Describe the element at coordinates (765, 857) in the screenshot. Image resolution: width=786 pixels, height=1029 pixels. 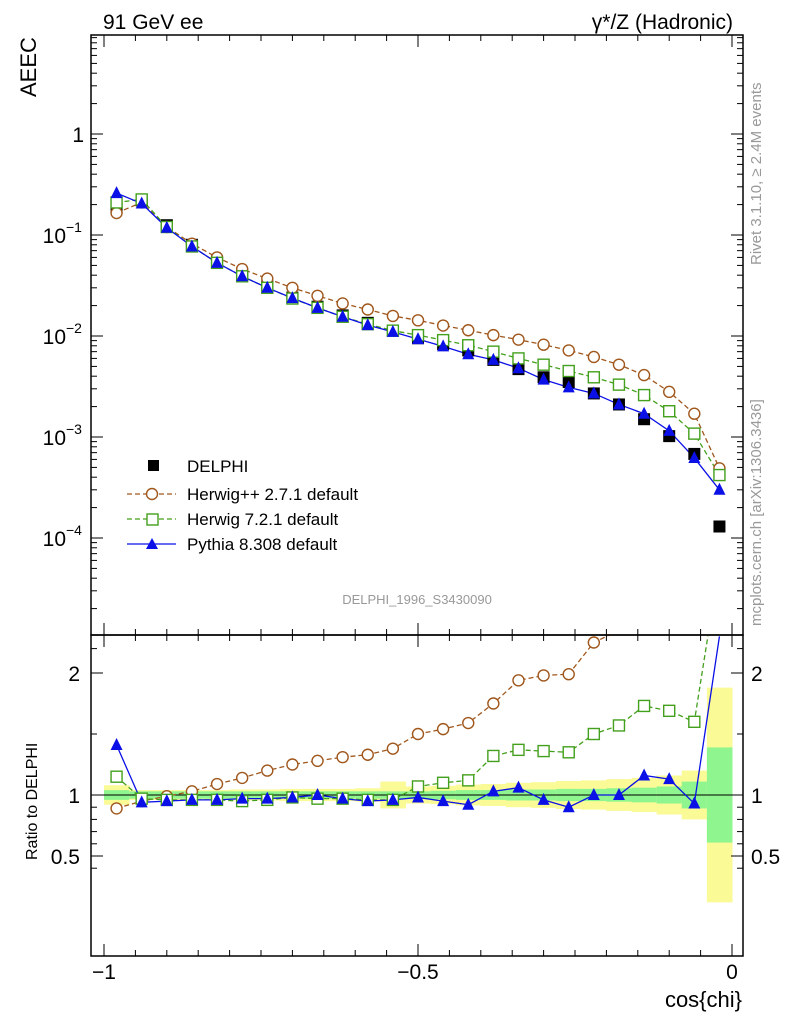
I see `ratio-y-tick-label-right: 0.5` at that location.